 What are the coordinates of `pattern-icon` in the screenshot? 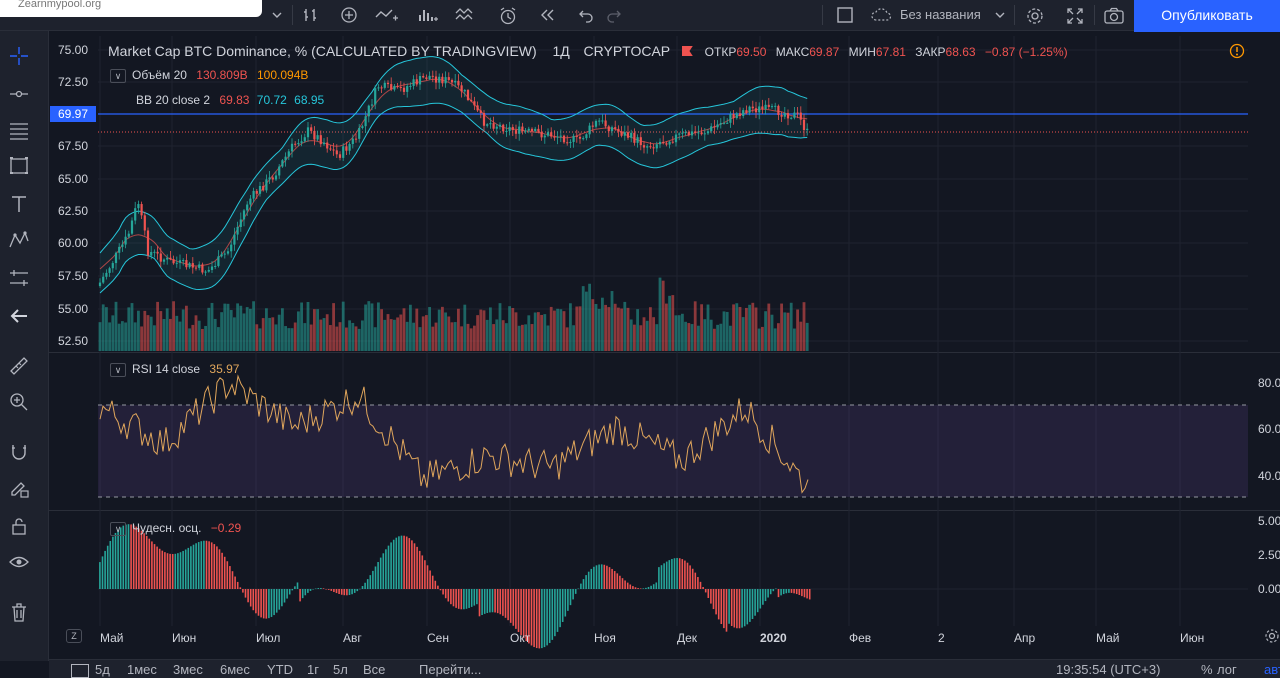 It's located at (19, 240).